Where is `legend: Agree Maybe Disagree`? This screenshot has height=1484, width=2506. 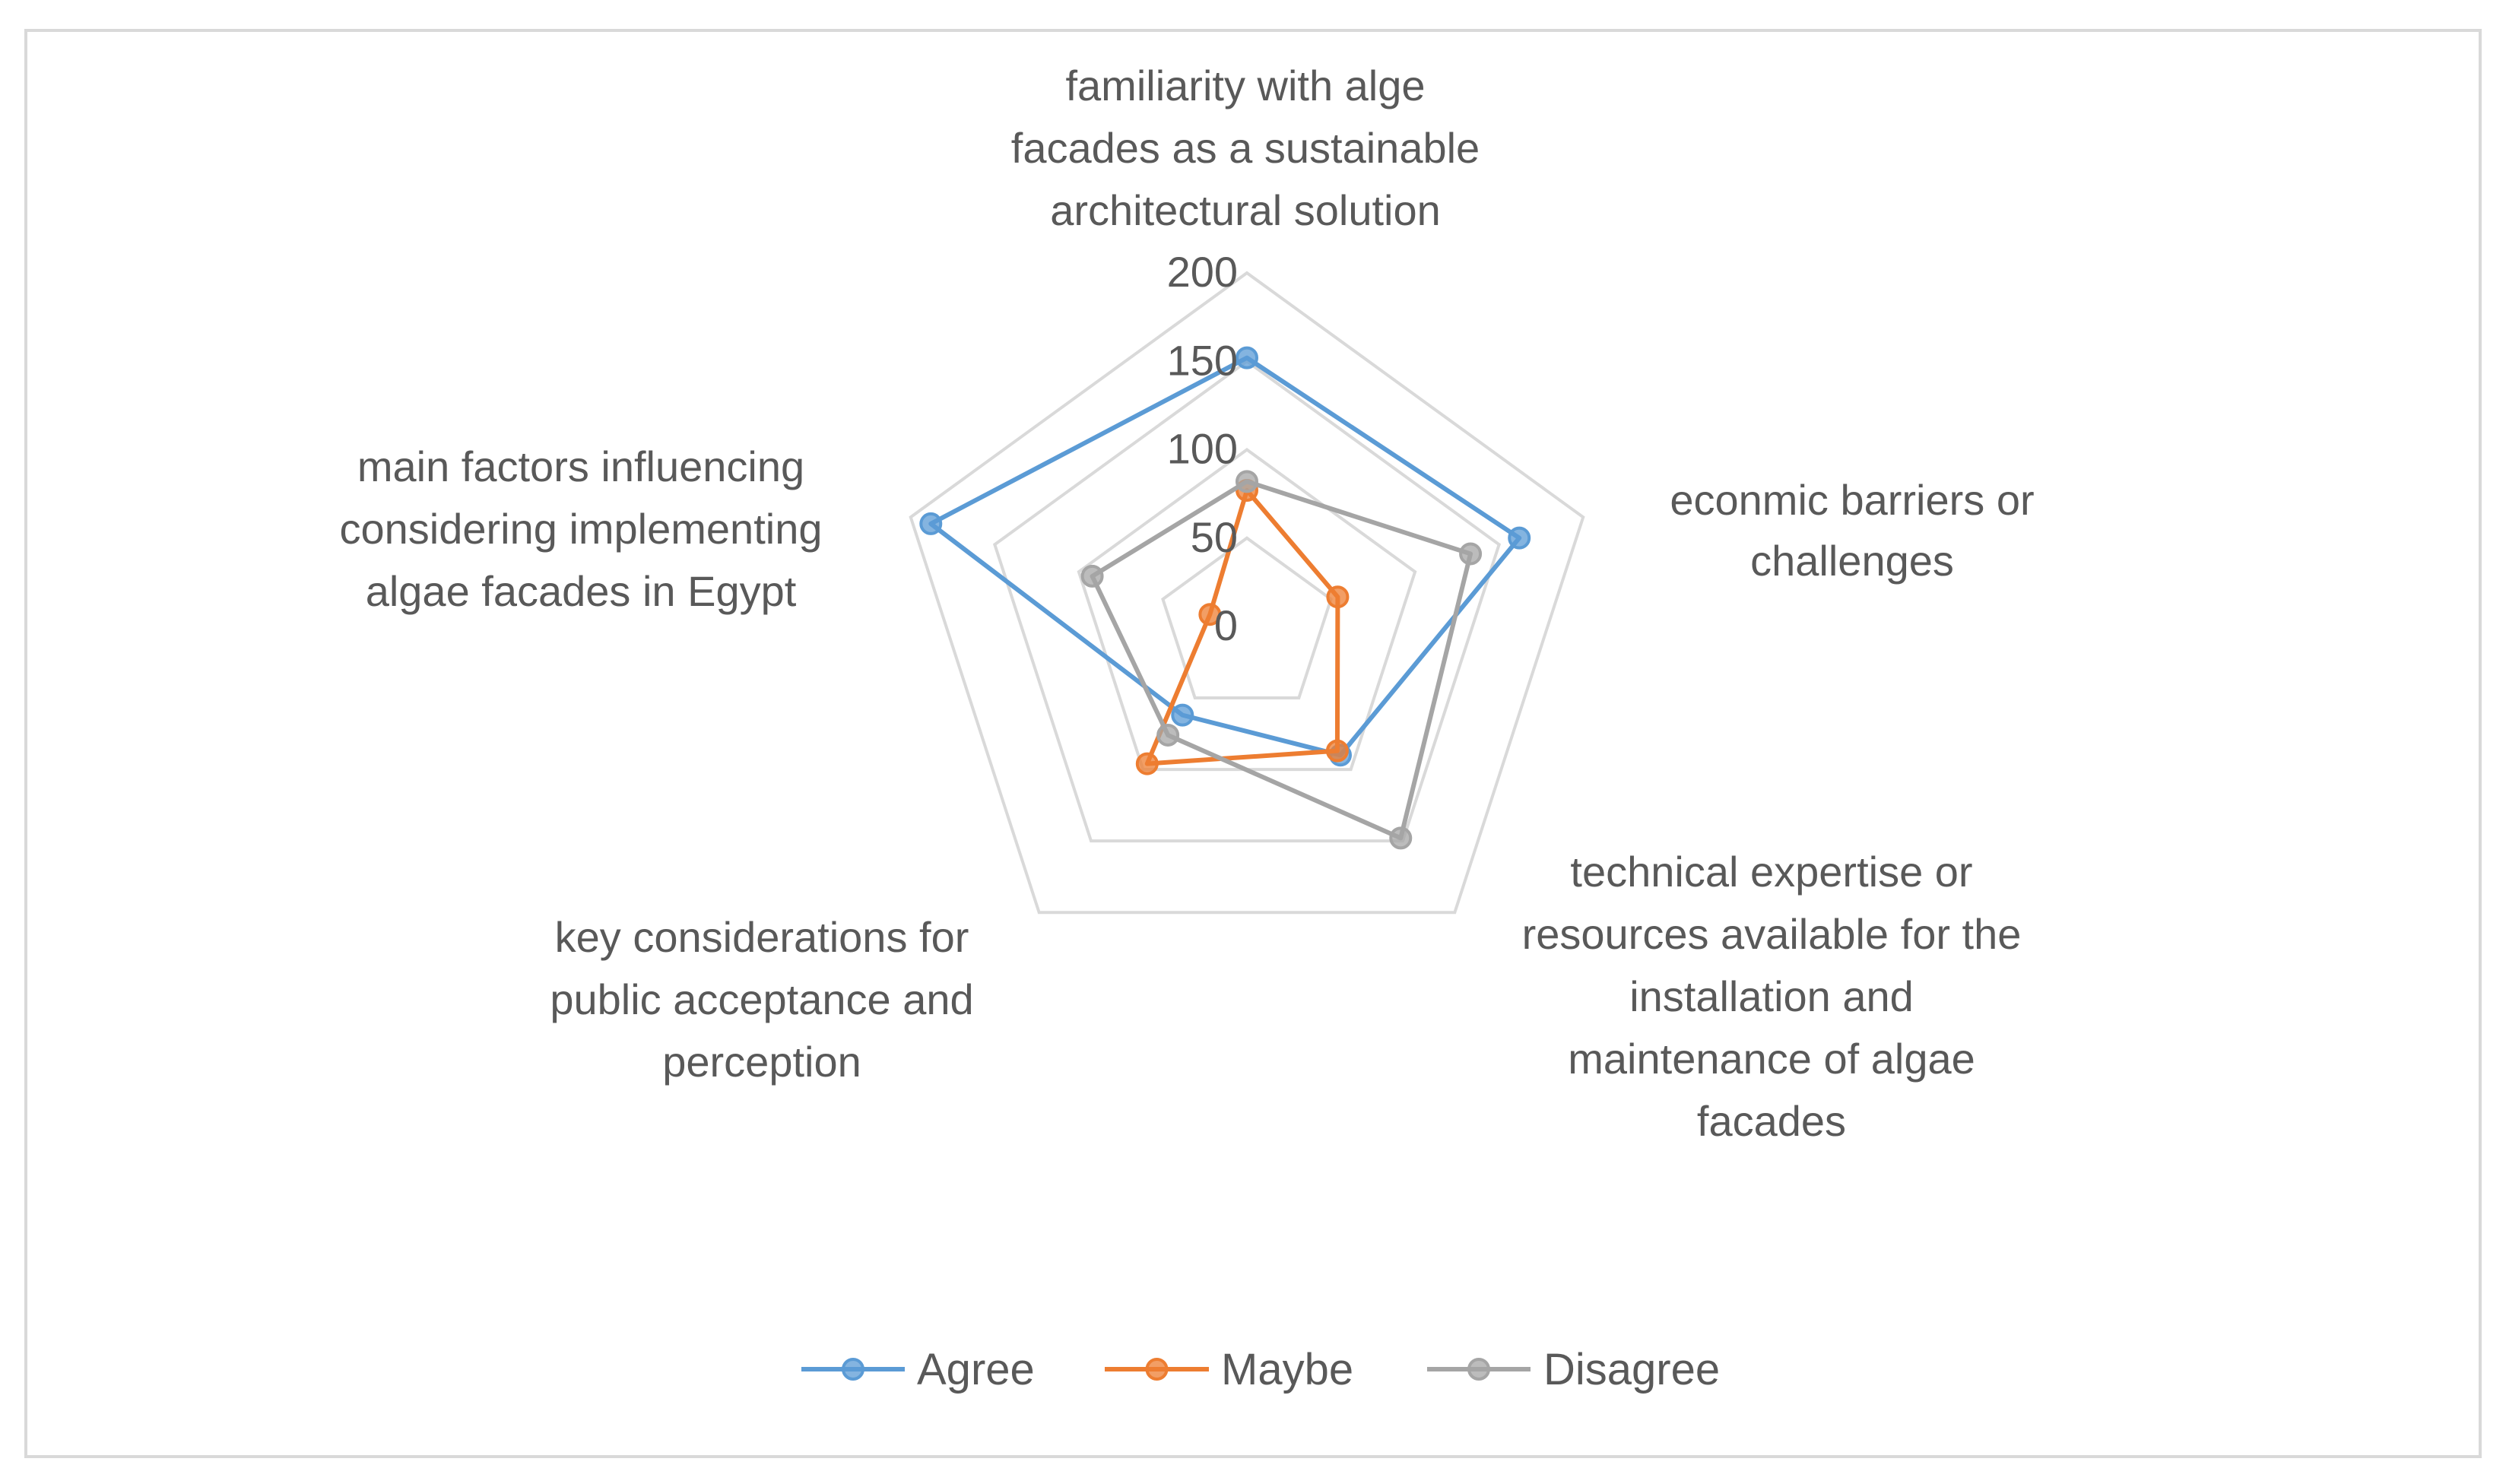 legend: Agree Maybe Disagree is located at coordinates (1260, 1369).